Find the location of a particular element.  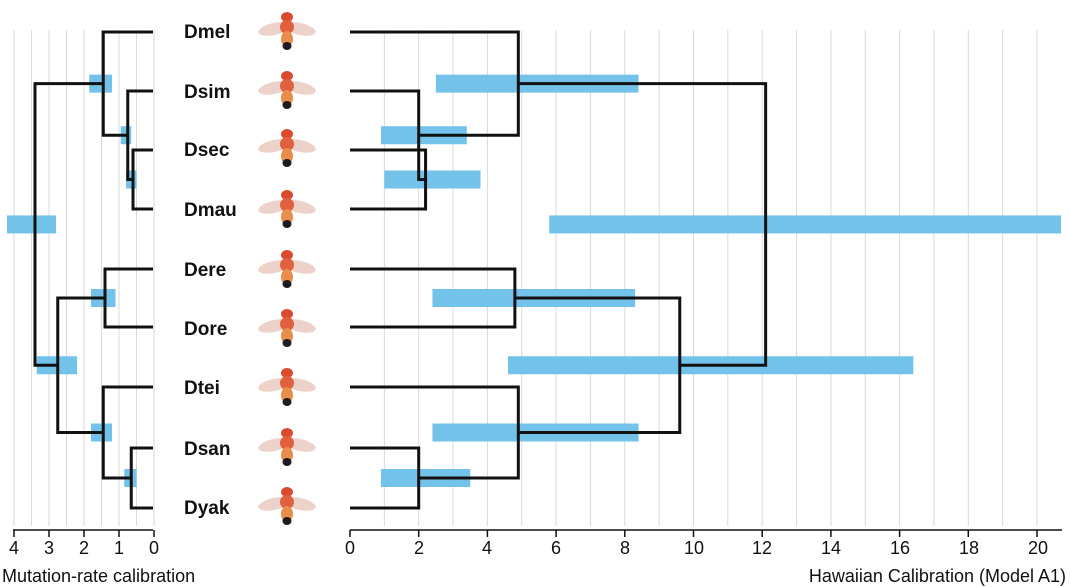

fly-image-dore is located at coordinates (287, 328).